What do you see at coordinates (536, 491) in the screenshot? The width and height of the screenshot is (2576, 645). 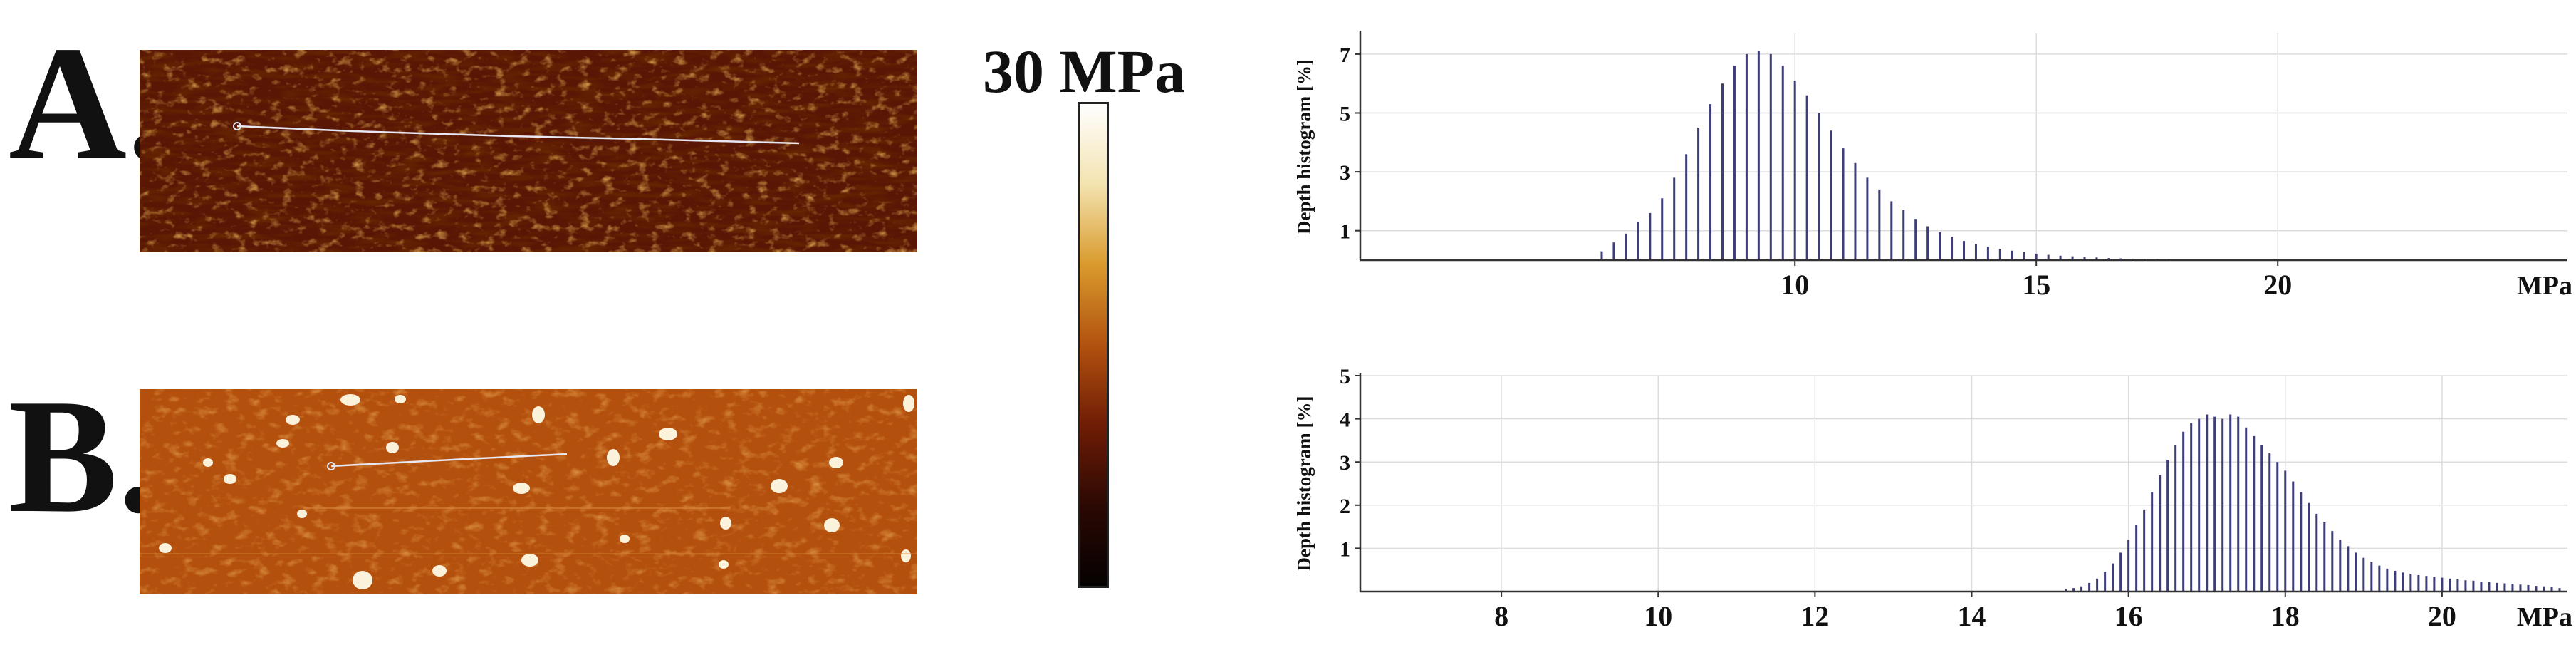 I see `afm-b-particles` at bounding box center [536, 491].